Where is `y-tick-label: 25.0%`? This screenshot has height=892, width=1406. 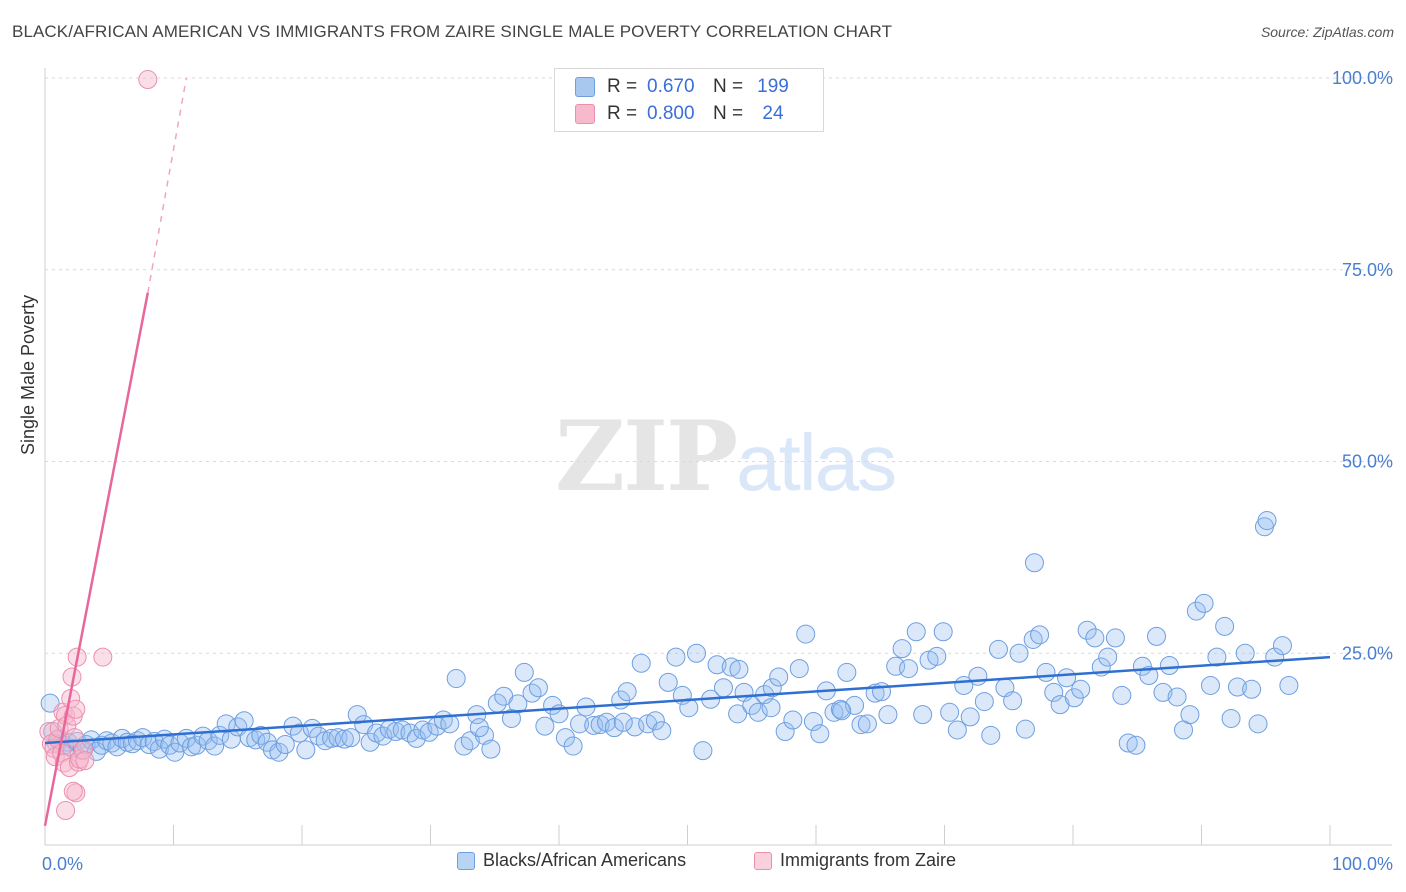
y-tick-label: 25.0% is located at coordinates (1367, 653).